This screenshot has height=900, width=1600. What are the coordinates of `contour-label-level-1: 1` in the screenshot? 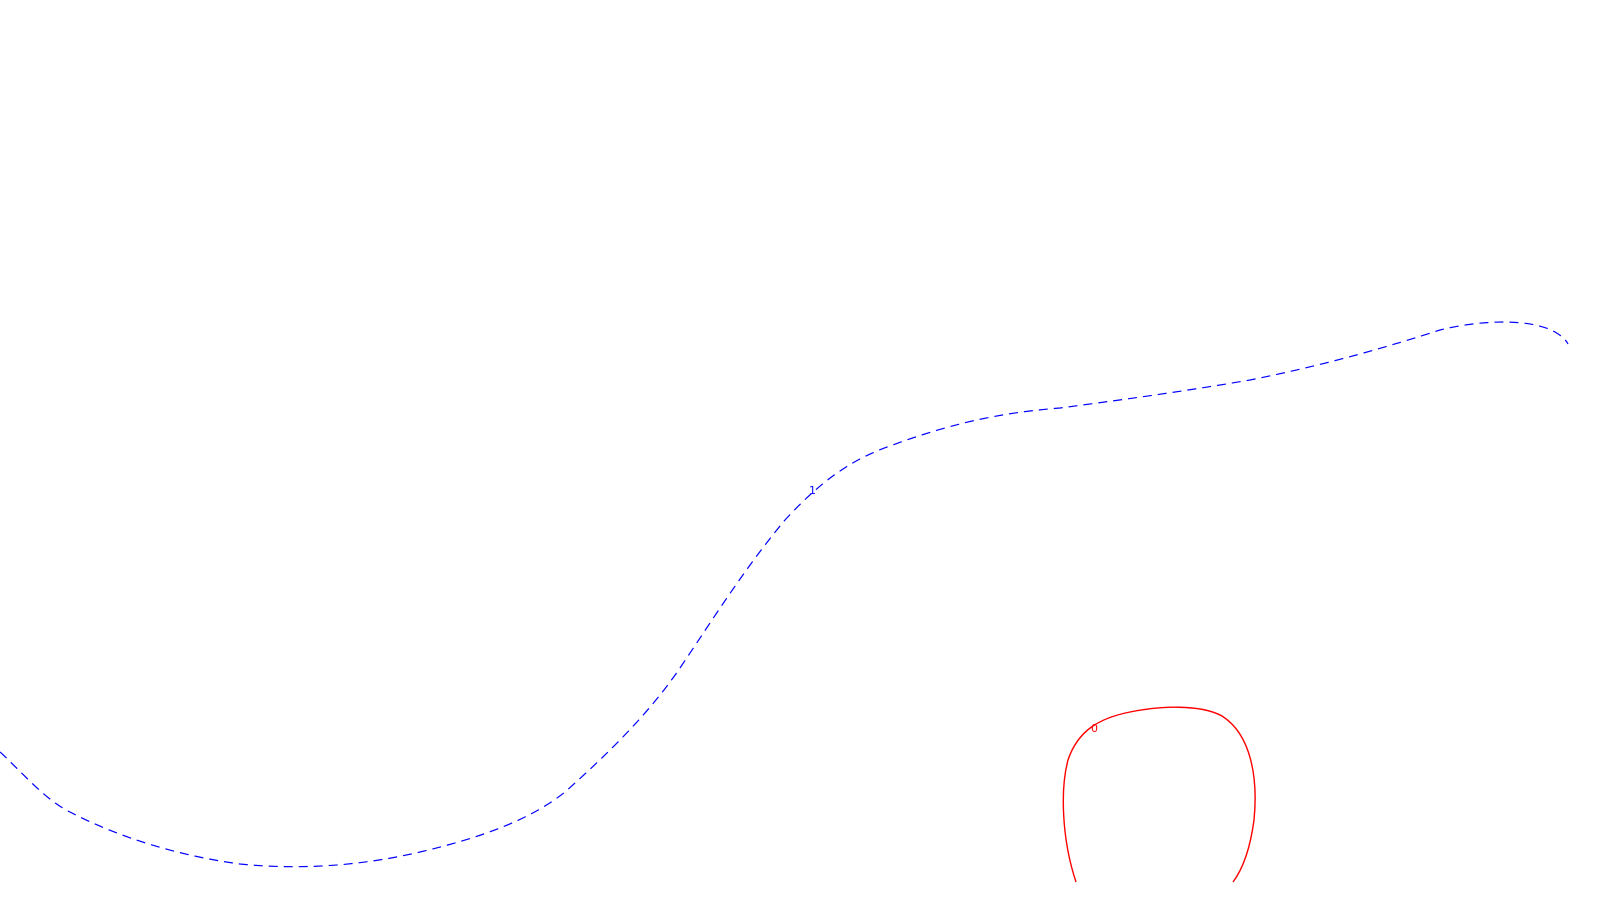 It's located at (812, 490).